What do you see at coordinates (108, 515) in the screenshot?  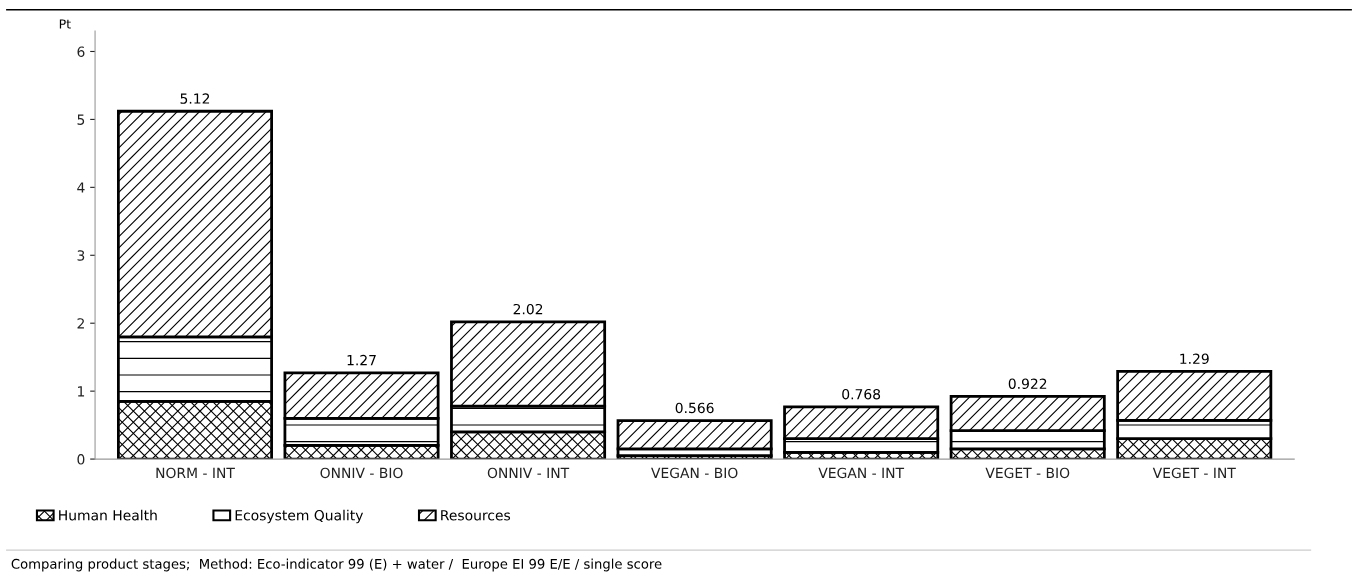 I see `legend-label: Human Health` at bounding box center [108, 515].